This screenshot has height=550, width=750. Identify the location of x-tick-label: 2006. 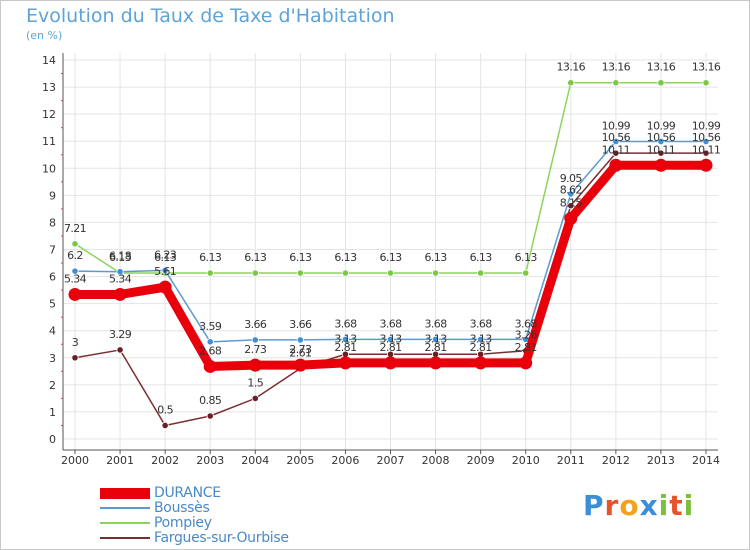
(345, 460).